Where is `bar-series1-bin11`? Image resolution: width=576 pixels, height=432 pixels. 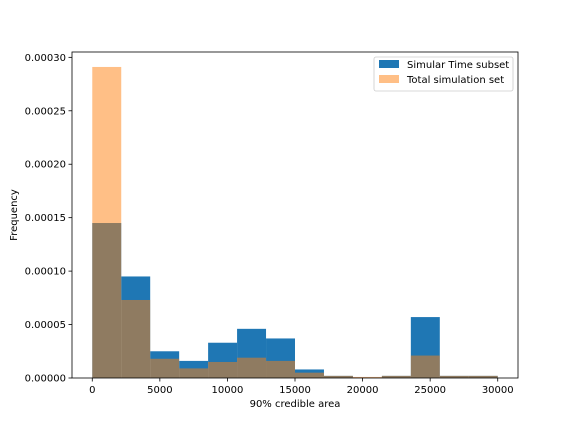 bar-series1-bin11 is located at coordinates (425, 366).